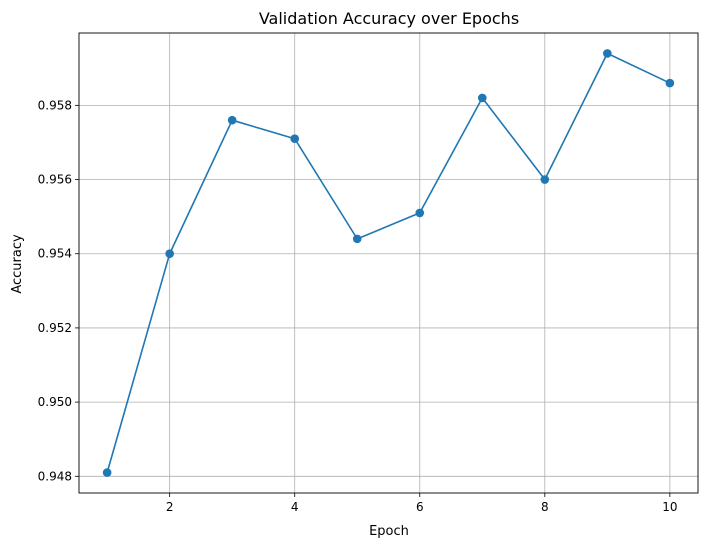 Image resolution: width=708 pixels, height=551 pixels. Describe the element at coordinates (669, 507) in the screenshot. I see `x-tick-label: 10` at that location.